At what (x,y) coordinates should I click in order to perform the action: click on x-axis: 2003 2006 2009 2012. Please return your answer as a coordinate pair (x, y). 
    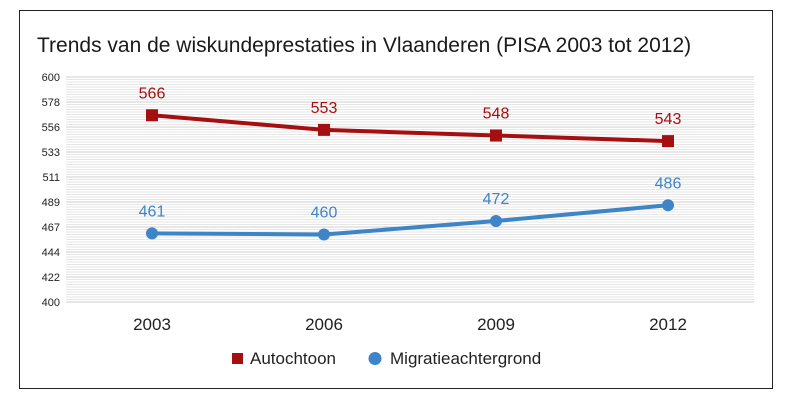
    Looking at the image, I should click on (410, 324).